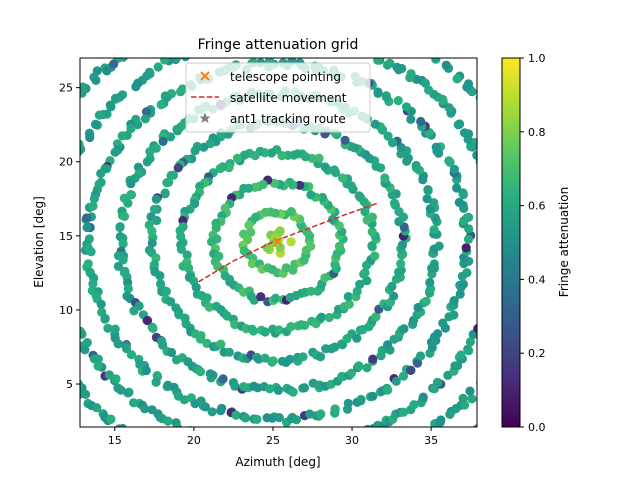 The image size is (640, 480). Describe the element at coordinates (194, 440) in the screenshot. I see `x-tick-label: 20` at that location.